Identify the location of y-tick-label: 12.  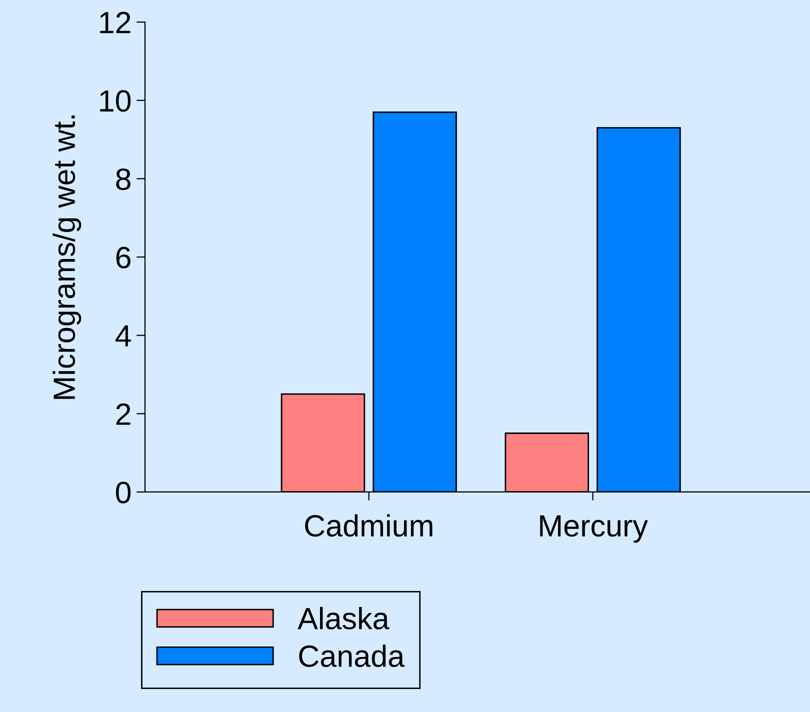
(115, 23).